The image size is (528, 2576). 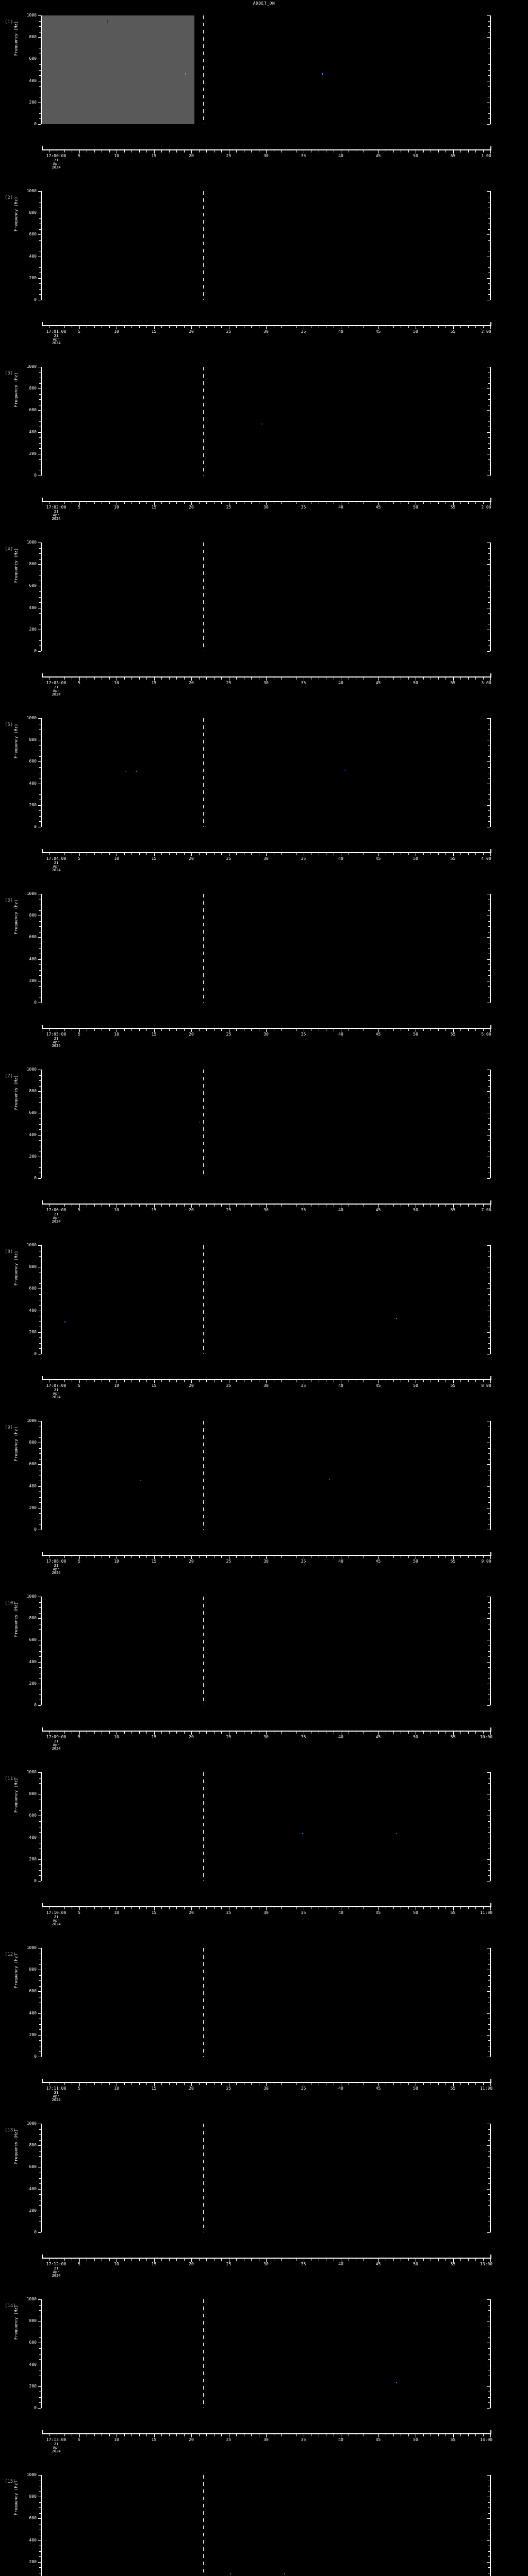 I want to click on x-axis-date-label: 21 Apr 2024, so click(x=56, y=1394).